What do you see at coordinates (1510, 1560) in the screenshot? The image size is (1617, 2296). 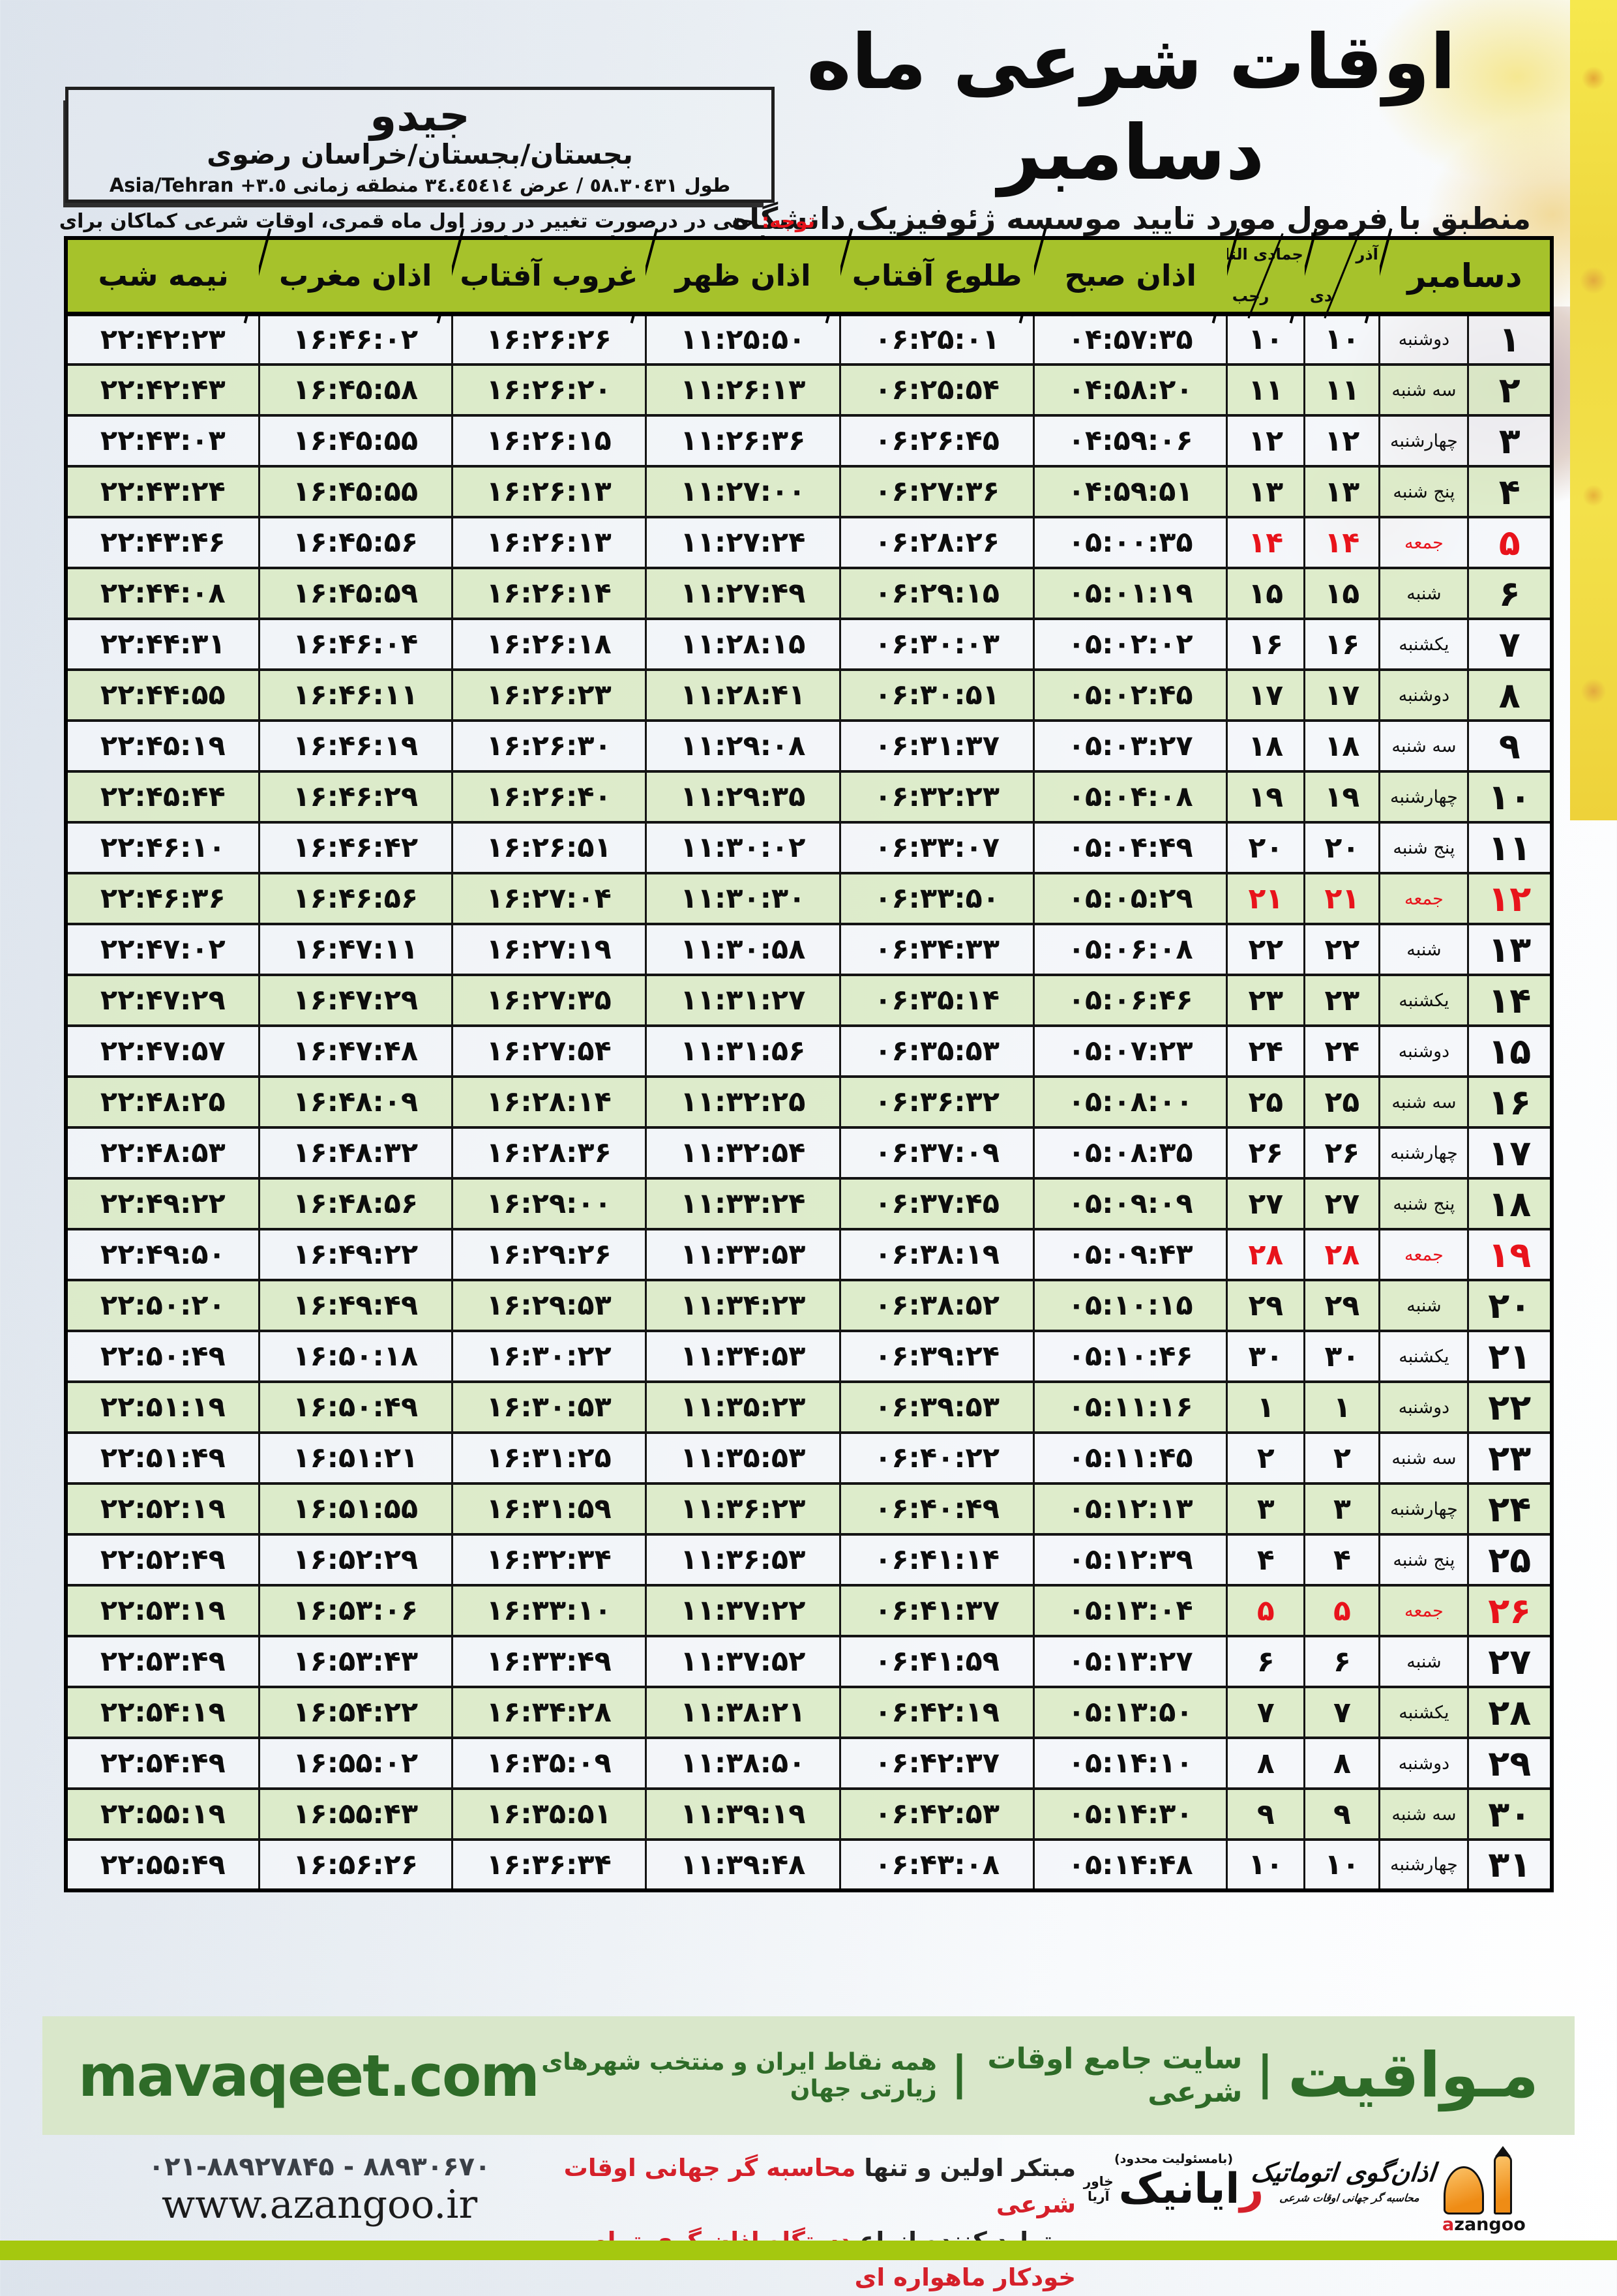 I see `december-day: ۲۵` at bounding box center [1510, 1560].